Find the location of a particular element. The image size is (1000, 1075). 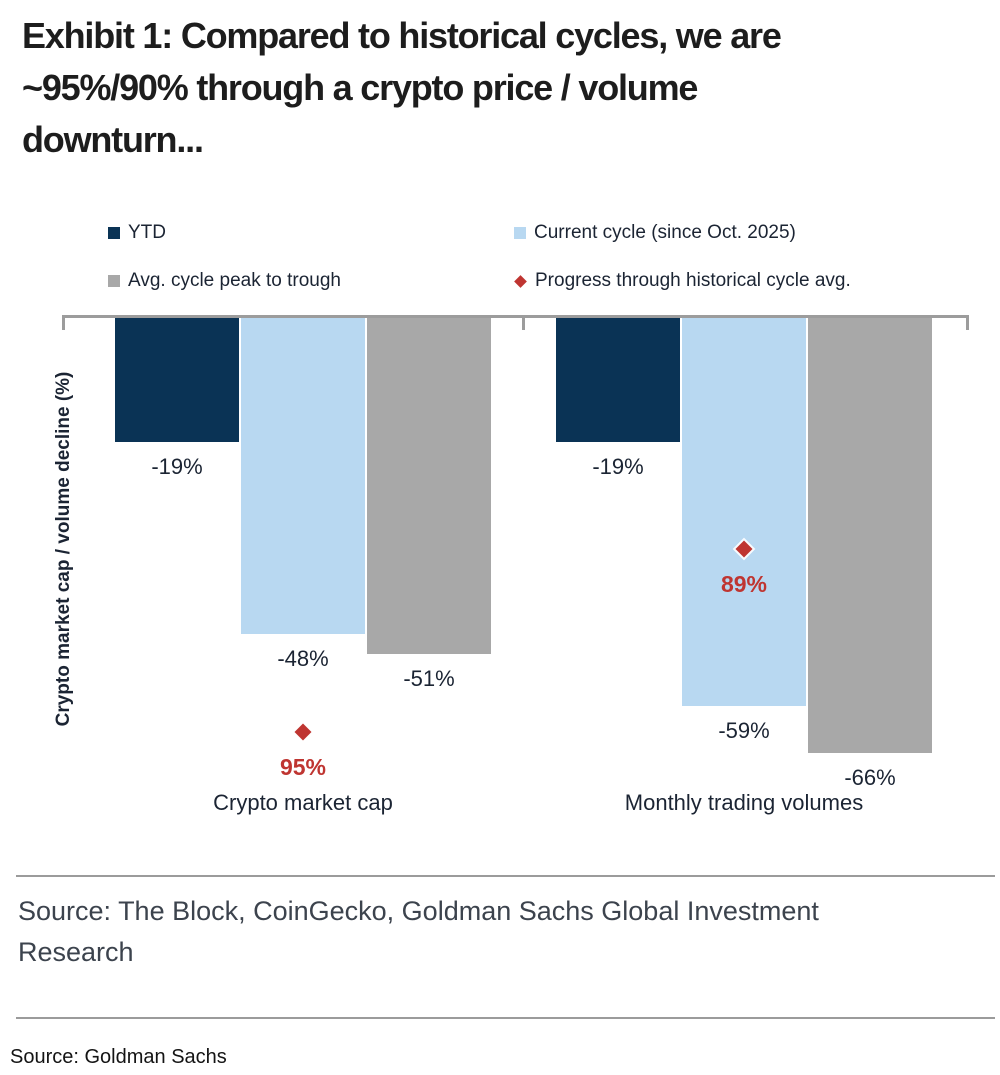

article-caption: Source: Goldman Sachs is located at coordinates (118, 1057).